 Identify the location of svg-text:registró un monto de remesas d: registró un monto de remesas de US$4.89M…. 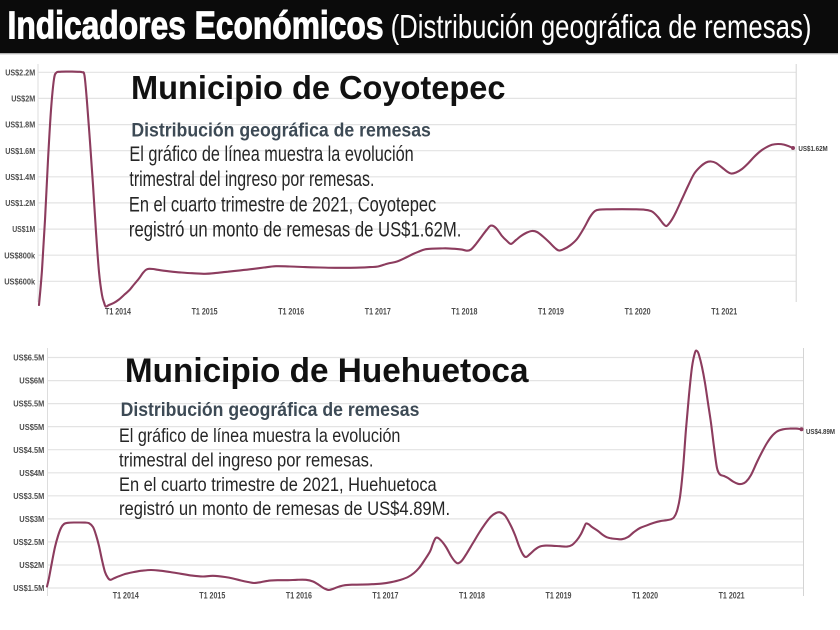
(284, 509).